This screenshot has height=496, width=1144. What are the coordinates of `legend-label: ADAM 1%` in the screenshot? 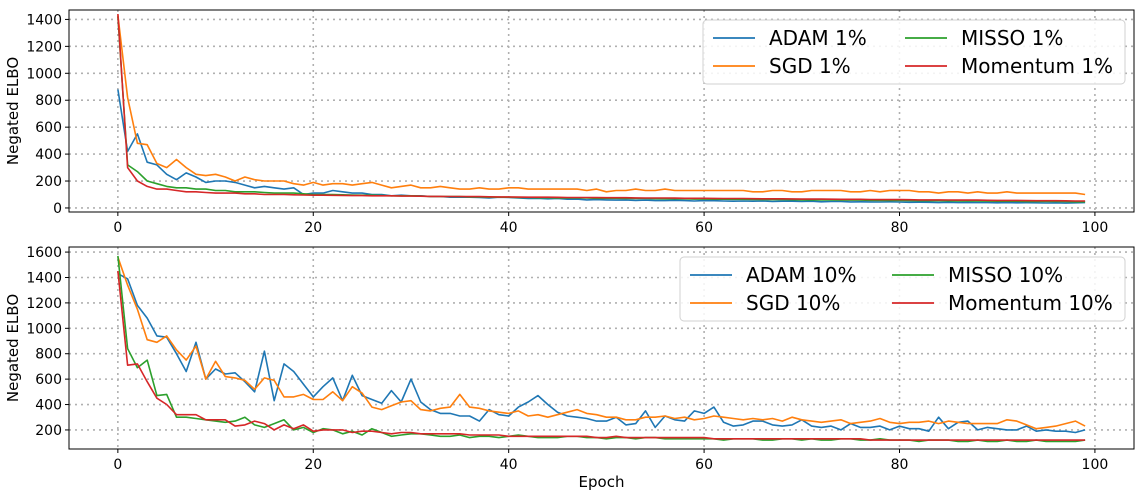 It's located at (818, 38).